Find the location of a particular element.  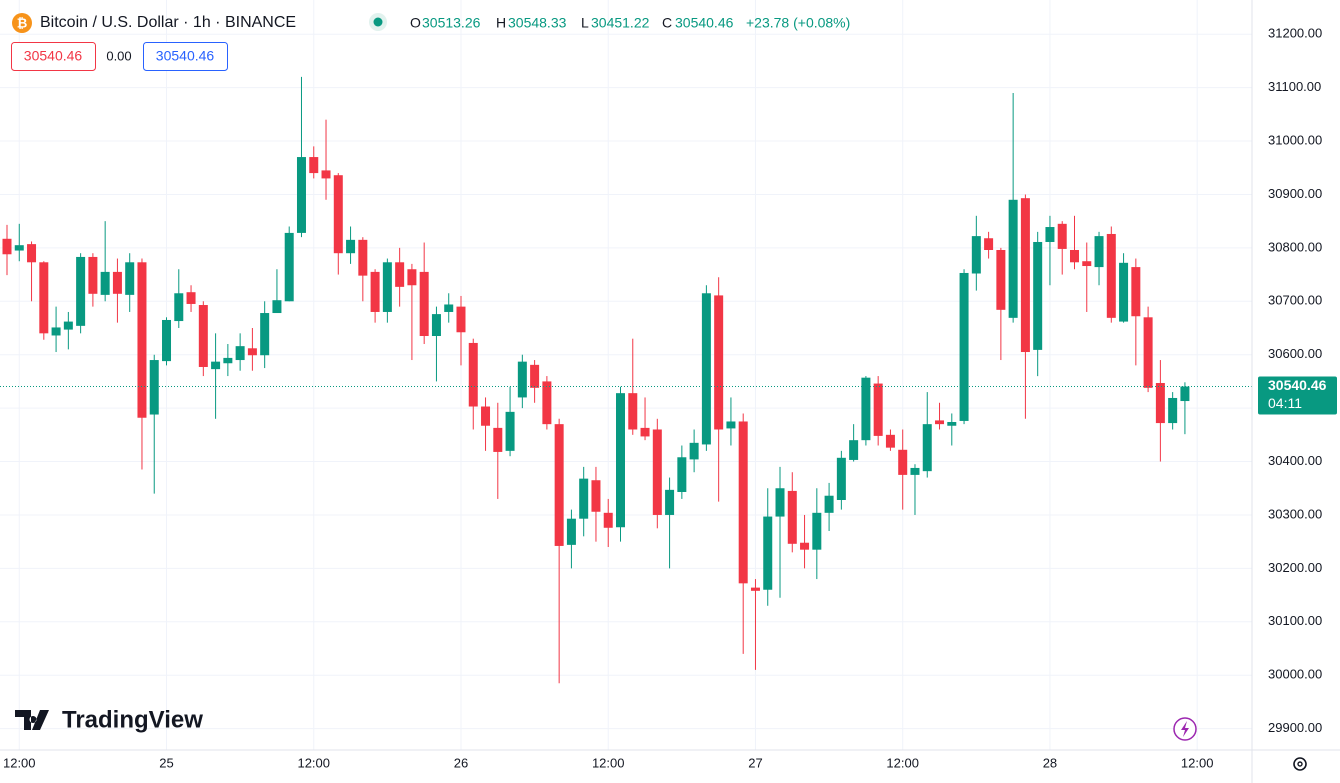

settings-button is located at coordinates (1300, 764).